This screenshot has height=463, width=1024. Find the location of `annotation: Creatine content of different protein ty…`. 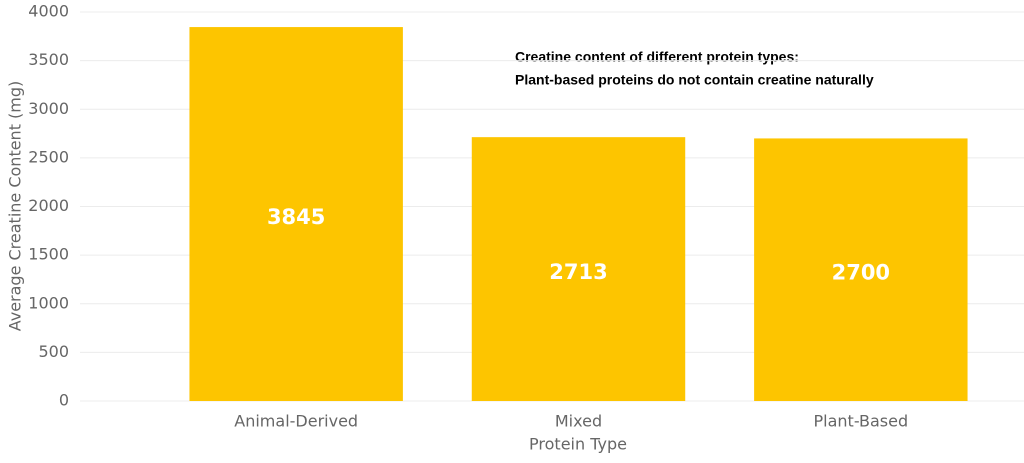

annotation: Creatine content of different protein ty… is located at coordinates (657, 57).